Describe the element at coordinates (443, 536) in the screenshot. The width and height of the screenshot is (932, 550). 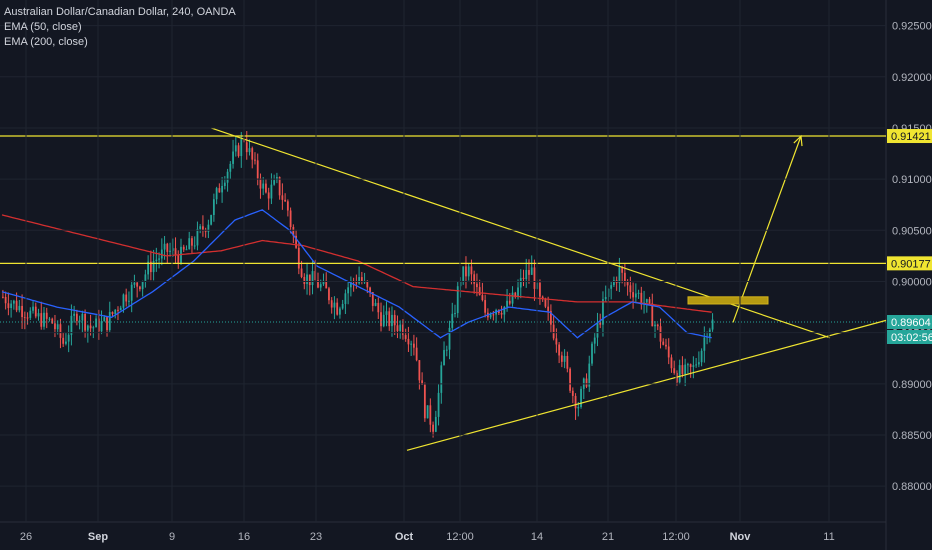
I see `time-axis-background` at that location.